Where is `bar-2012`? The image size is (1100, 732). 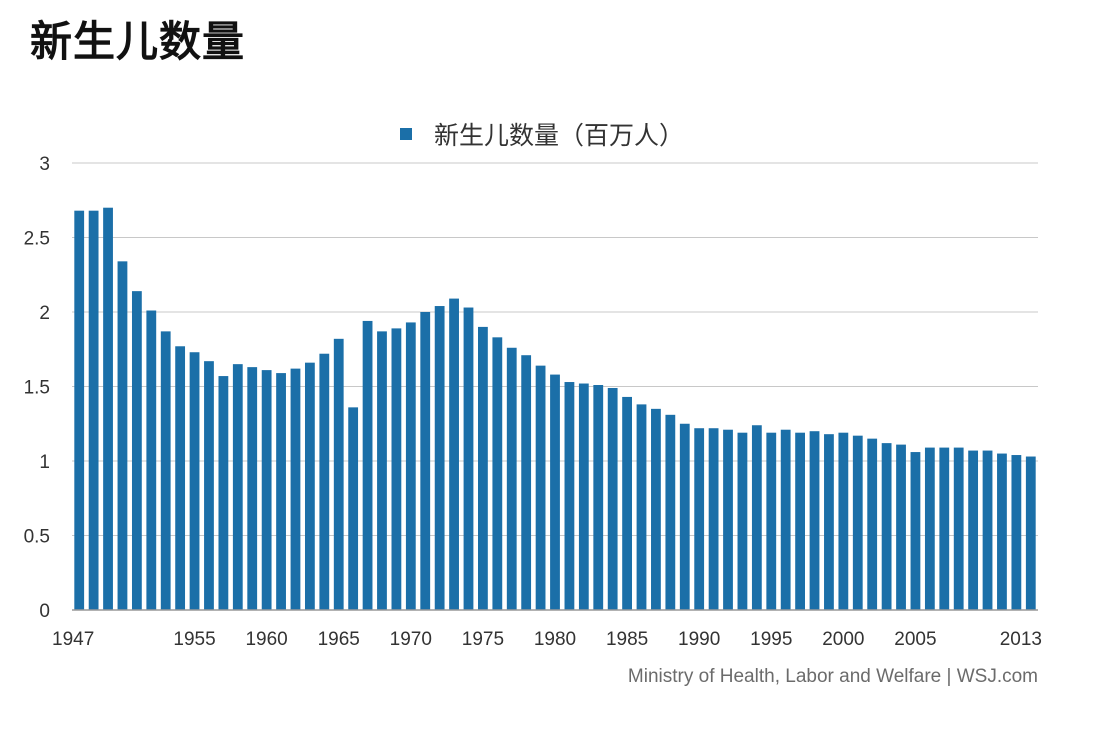 bar-2012 is located at coordinates (1016, 532).